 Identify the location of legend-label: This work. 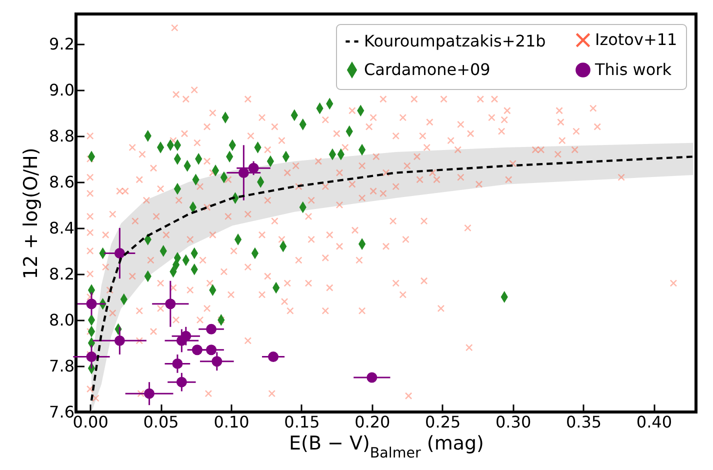
(633, 69).